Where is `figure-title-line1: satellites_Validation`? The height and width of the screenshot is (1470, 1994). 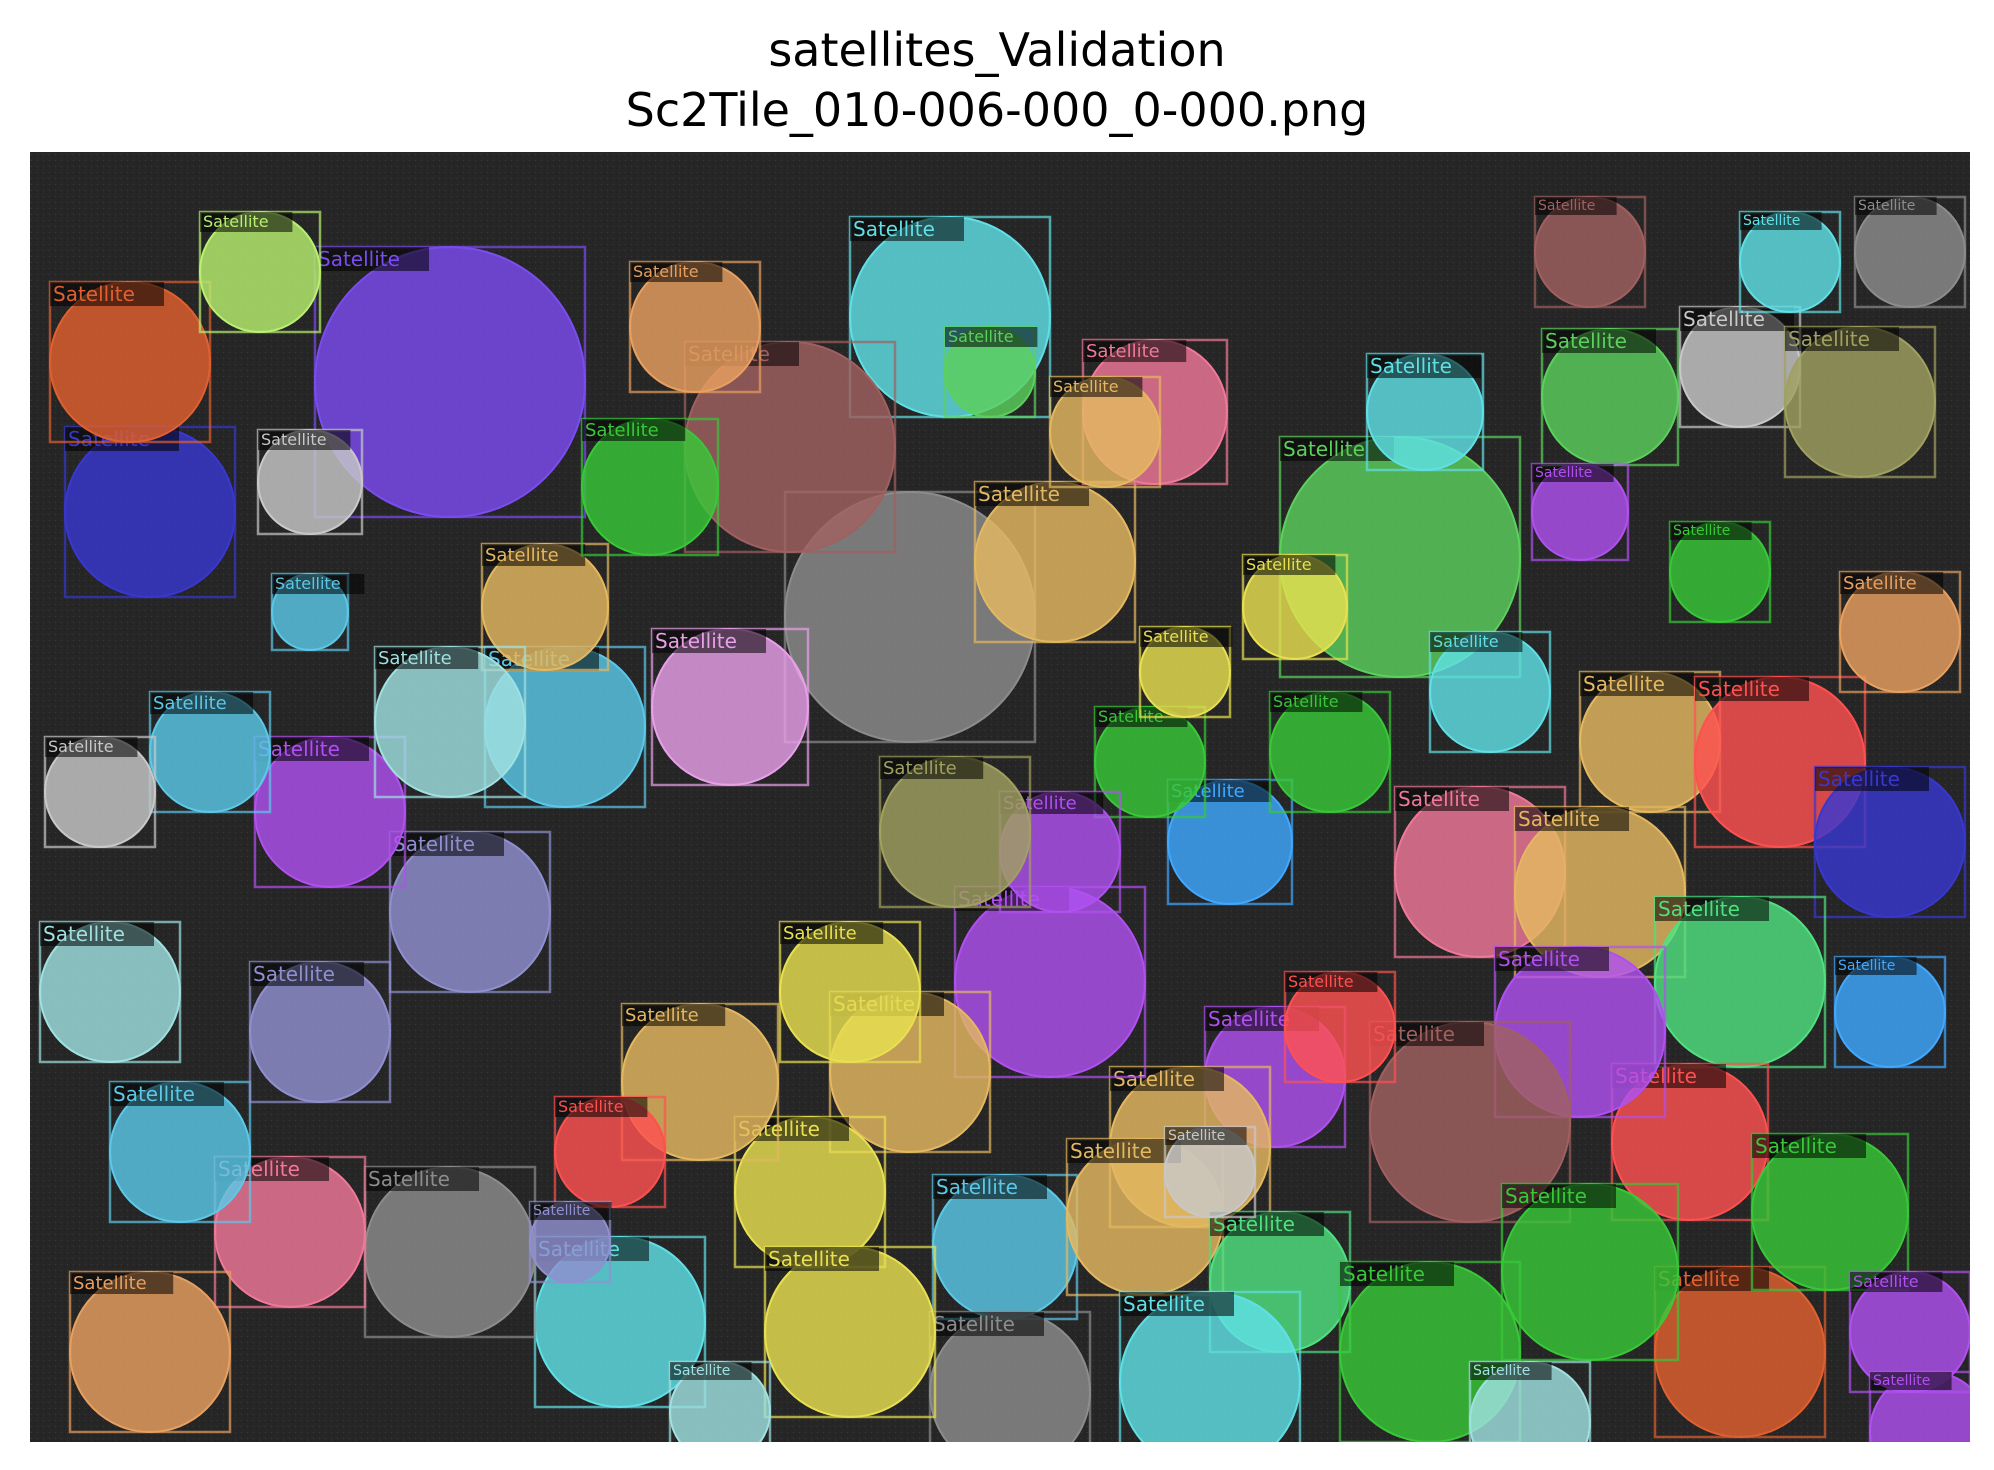 figure-title-line1: satellites_Validation is located at coordinates (997, 50).